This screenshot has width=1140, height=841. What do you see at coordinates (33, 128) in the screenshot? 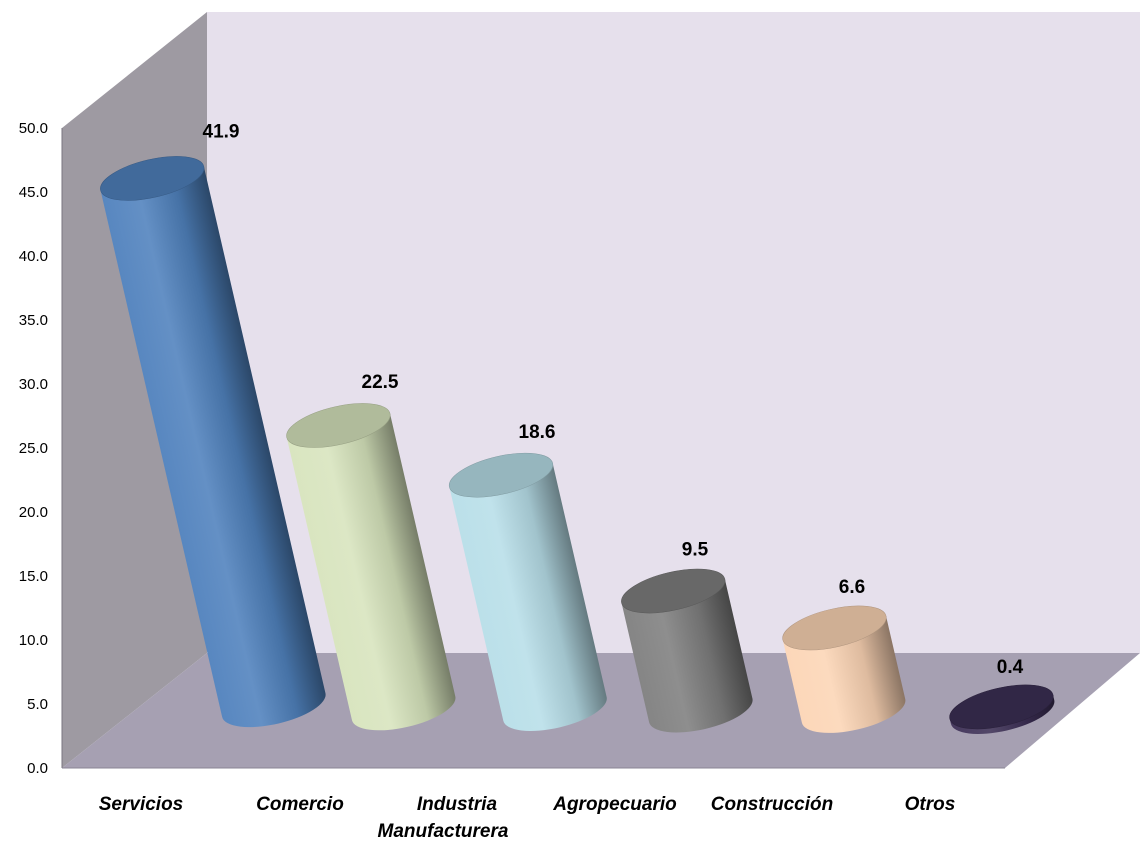
I see `y-tick-label: 50.0` at bounding box center [33, 128].